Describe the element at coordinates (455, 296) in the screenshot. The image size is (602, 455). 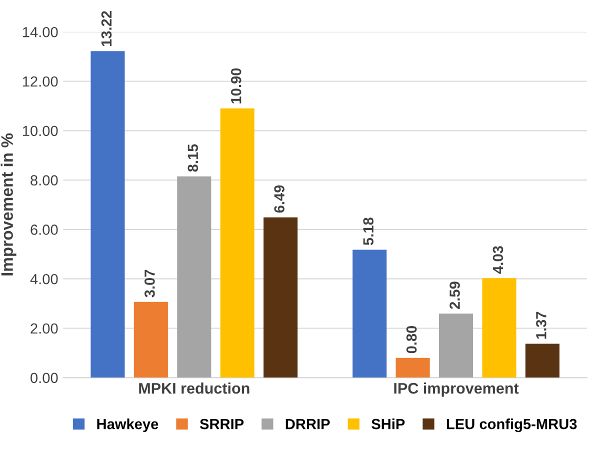
I see `data-label: 2.59` at that location.